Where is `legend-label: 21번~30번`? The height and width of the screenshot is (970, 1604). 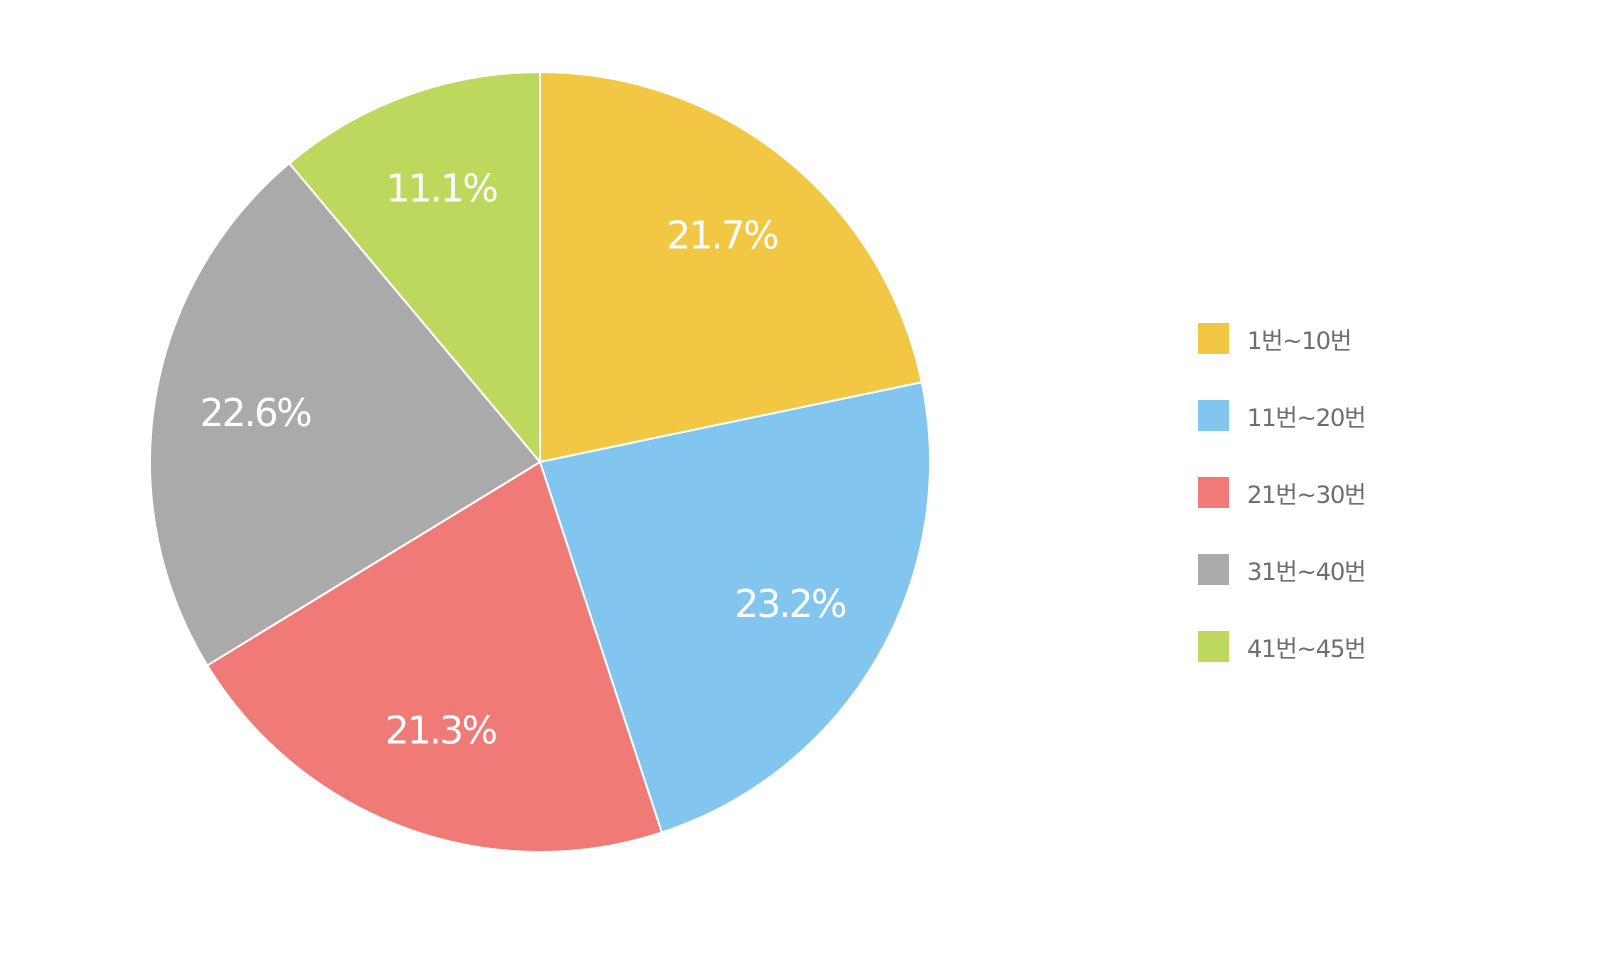
legend-label: 21번~30번 is located at coordinates (1306, 494).